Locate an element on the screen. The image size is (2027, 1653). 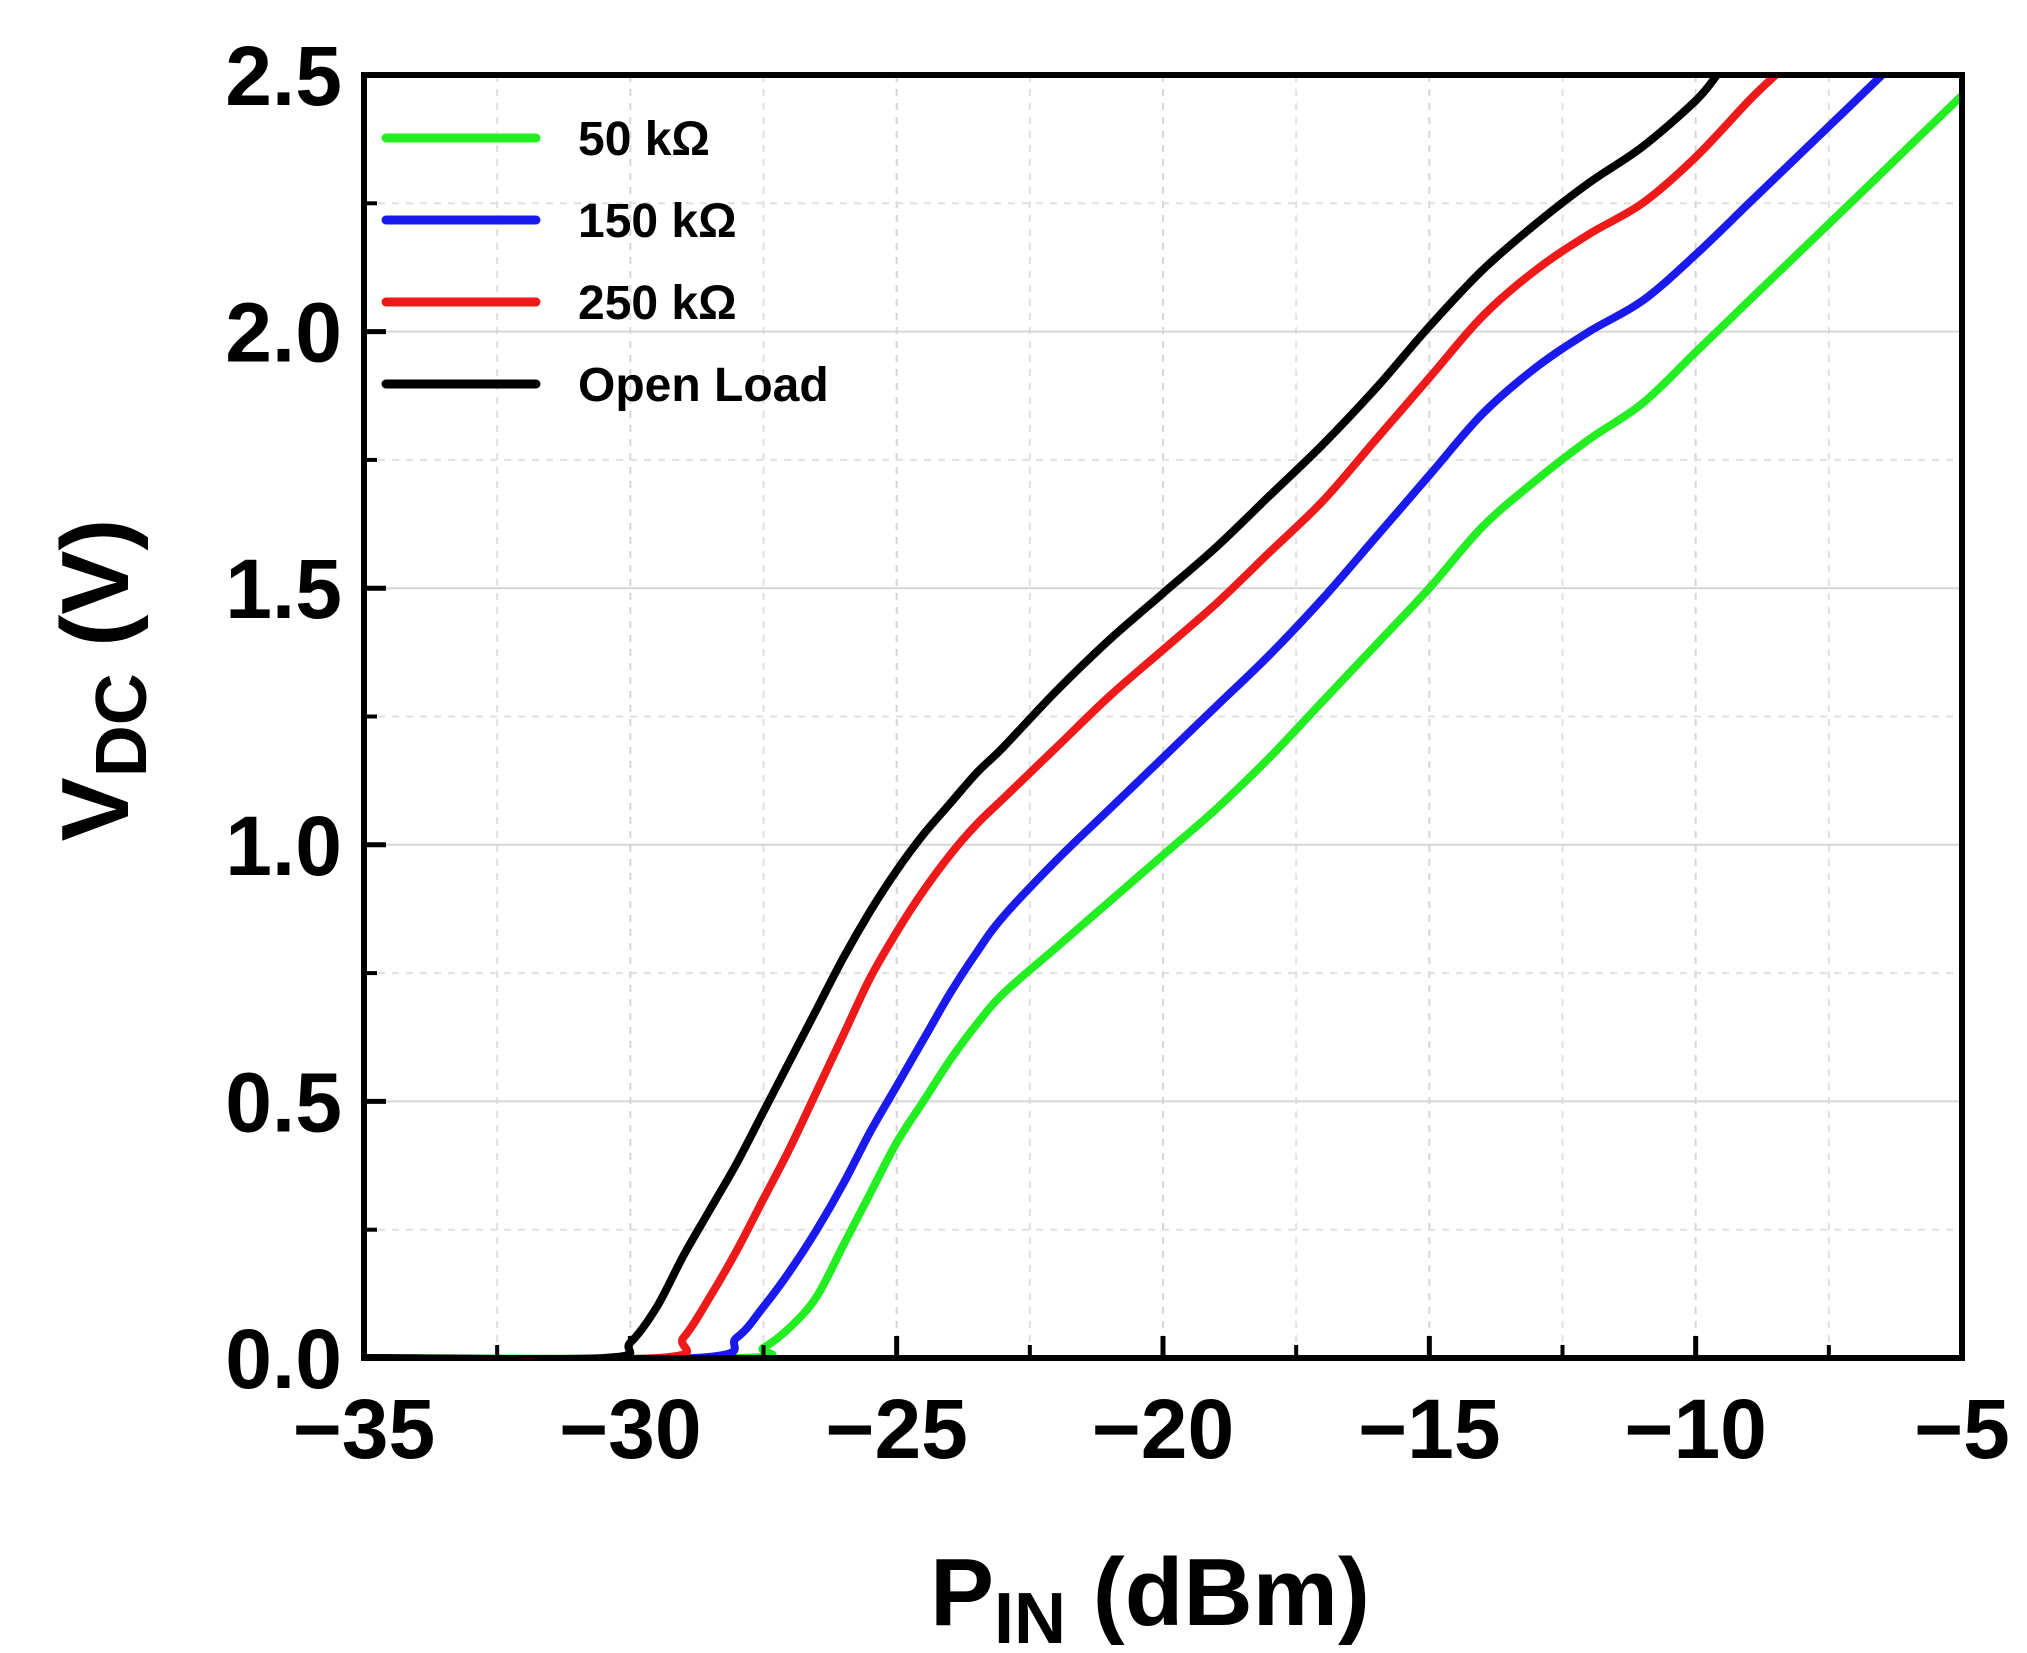
x-tick-label: −15 is located at coordinates (1429, 1429).